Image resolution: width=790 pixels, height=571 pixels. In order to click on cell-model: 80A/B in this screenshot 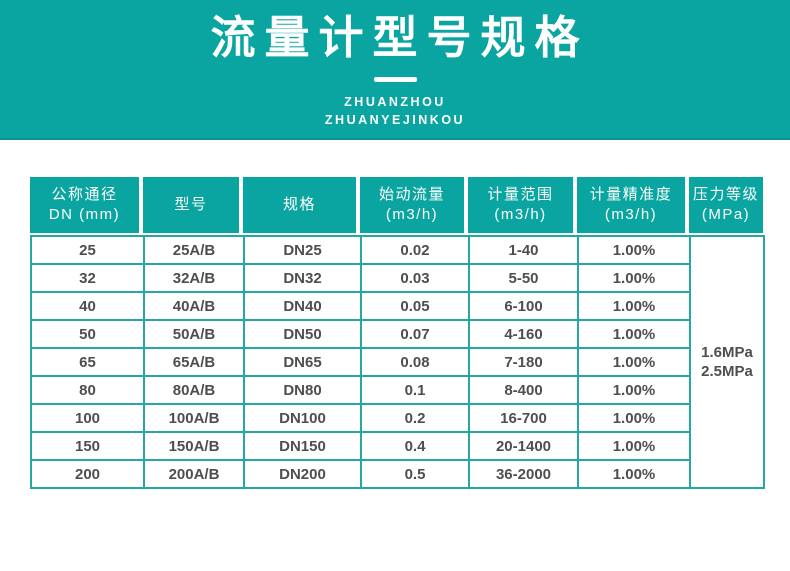, I will do `click(194, 390)`.